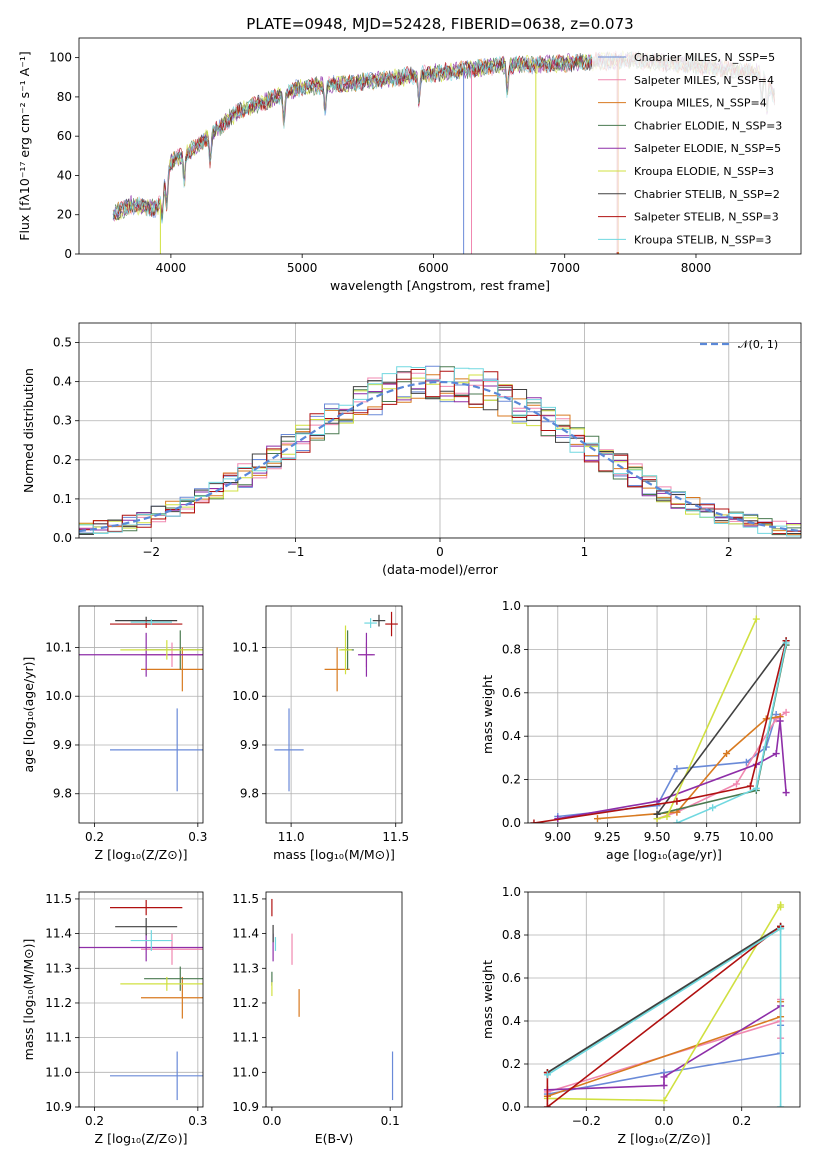 The width and height of the screenshot is (819, 1170). What do you see at coordinates (58, 1038) in the screenshot?
I see `y-tick-label: 11.1` at bounding box center [58, 1038].